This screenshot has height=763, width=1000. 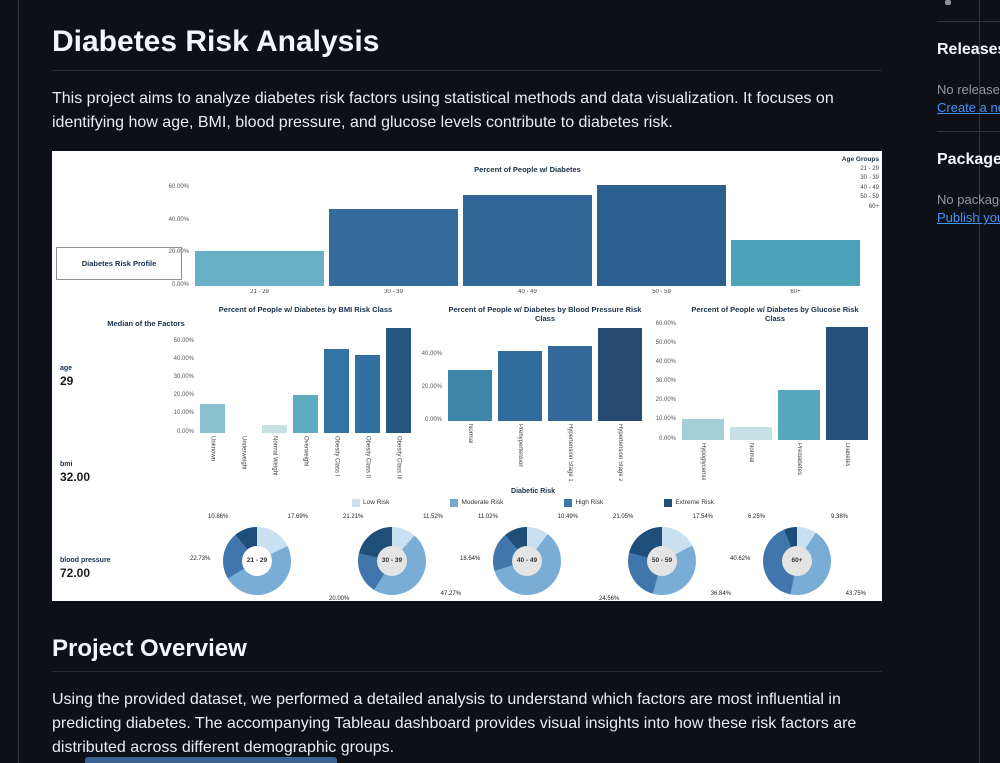 What do you see at coordinates (183, 377) in the screenshot?
I see `y-axis-tick: 30.00%` at bounding box center [183, 377].